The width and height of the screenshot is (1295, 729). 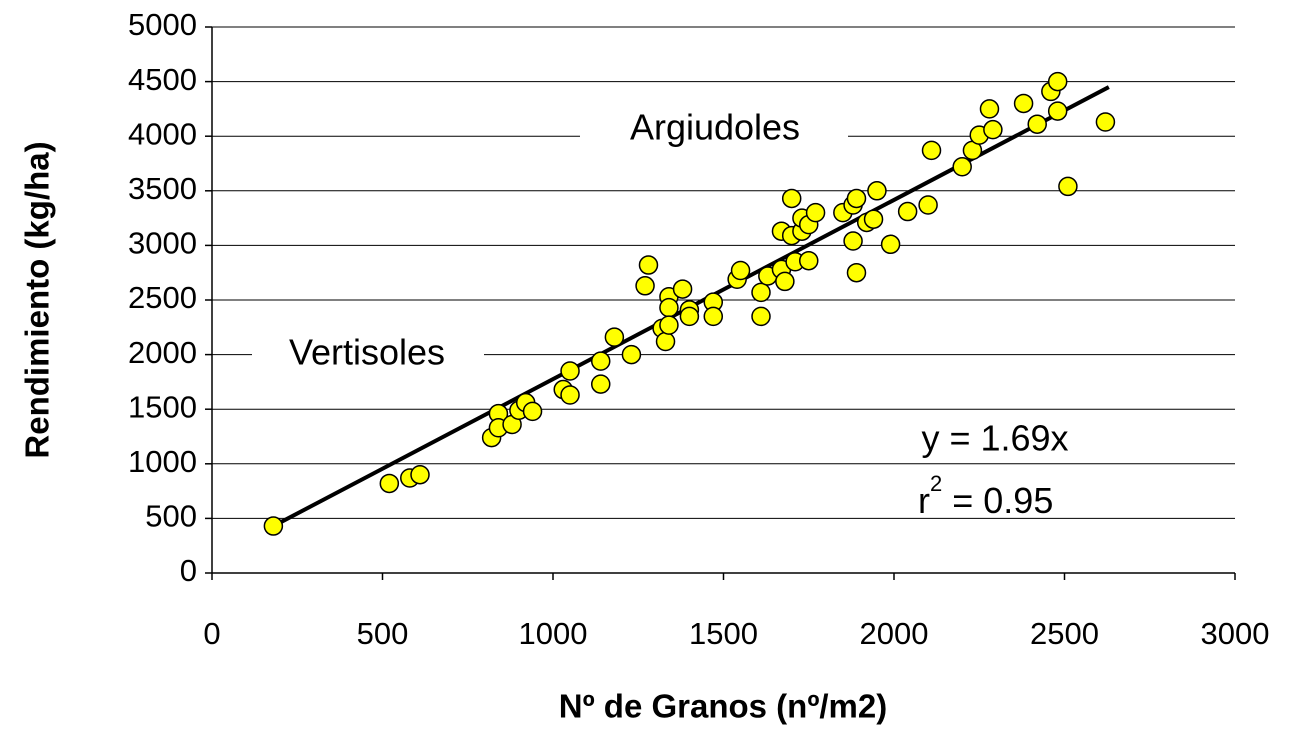 I want to click on r-squared-part: = 0.95, so click(x=997, y=500).